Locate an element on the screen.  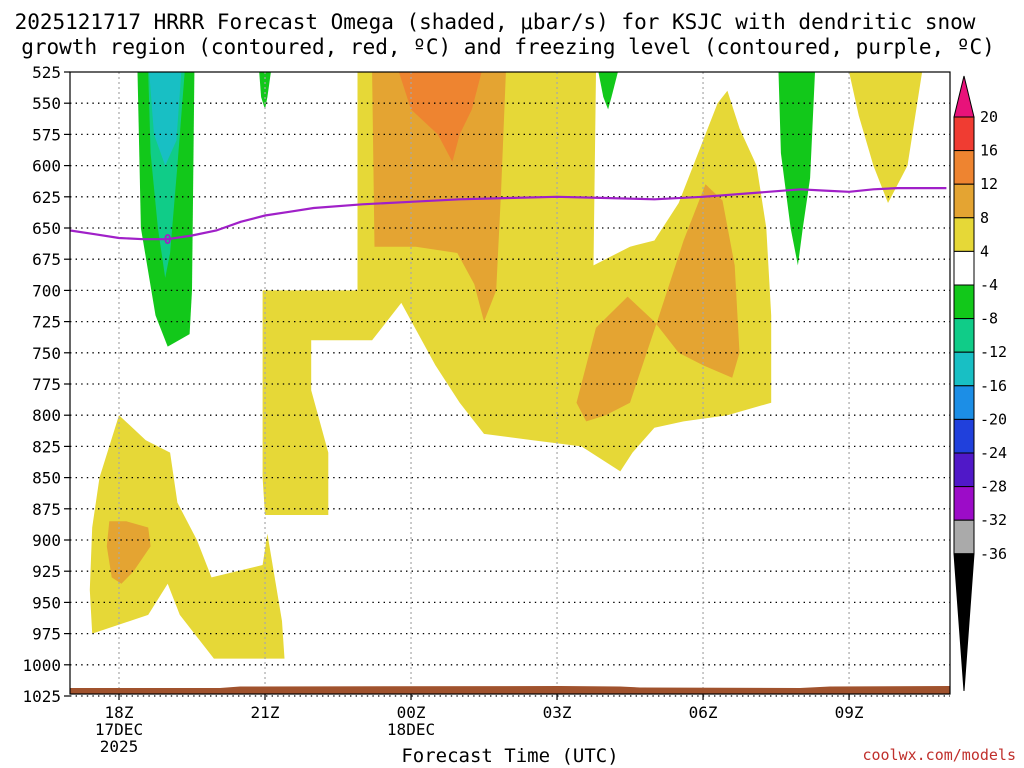
region-orange-lower-left is located at coordinates (128, 552).